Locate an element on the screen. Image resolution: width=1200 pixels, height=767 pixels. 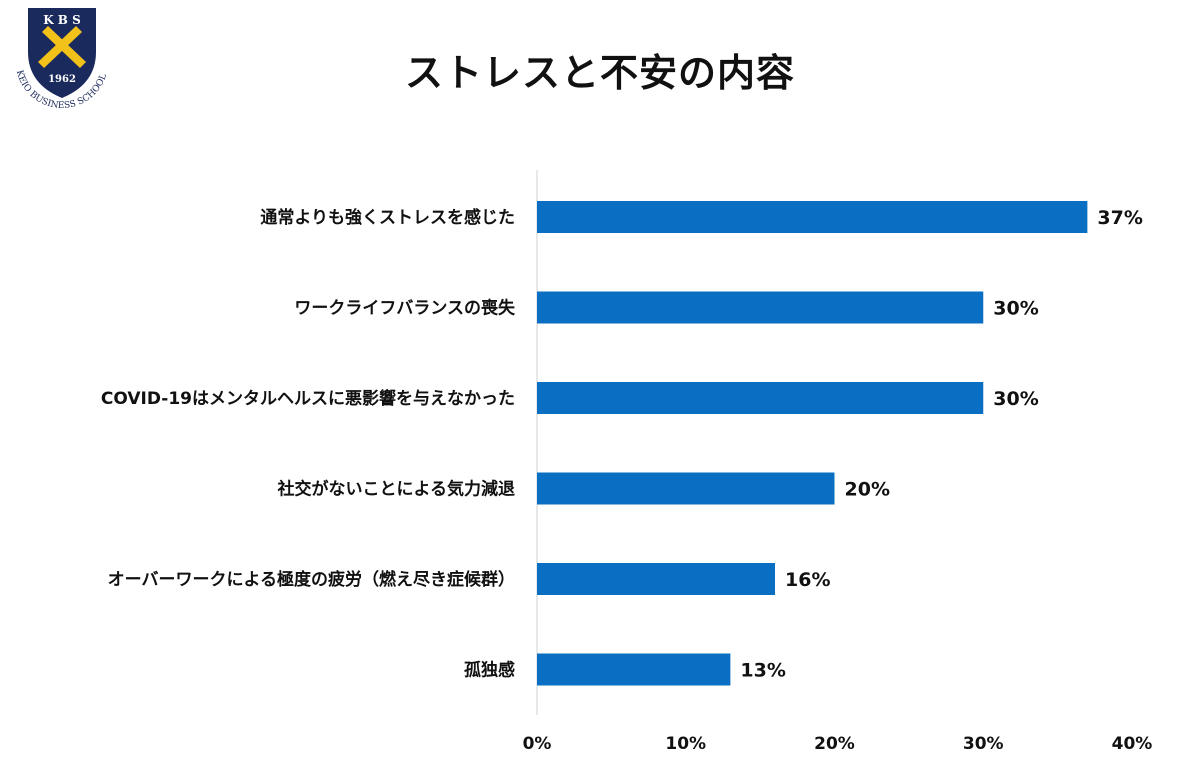
category-label: オーバーワークによる極度の疲労（燃え尽き症候群） is located at coordinates (311, 579).